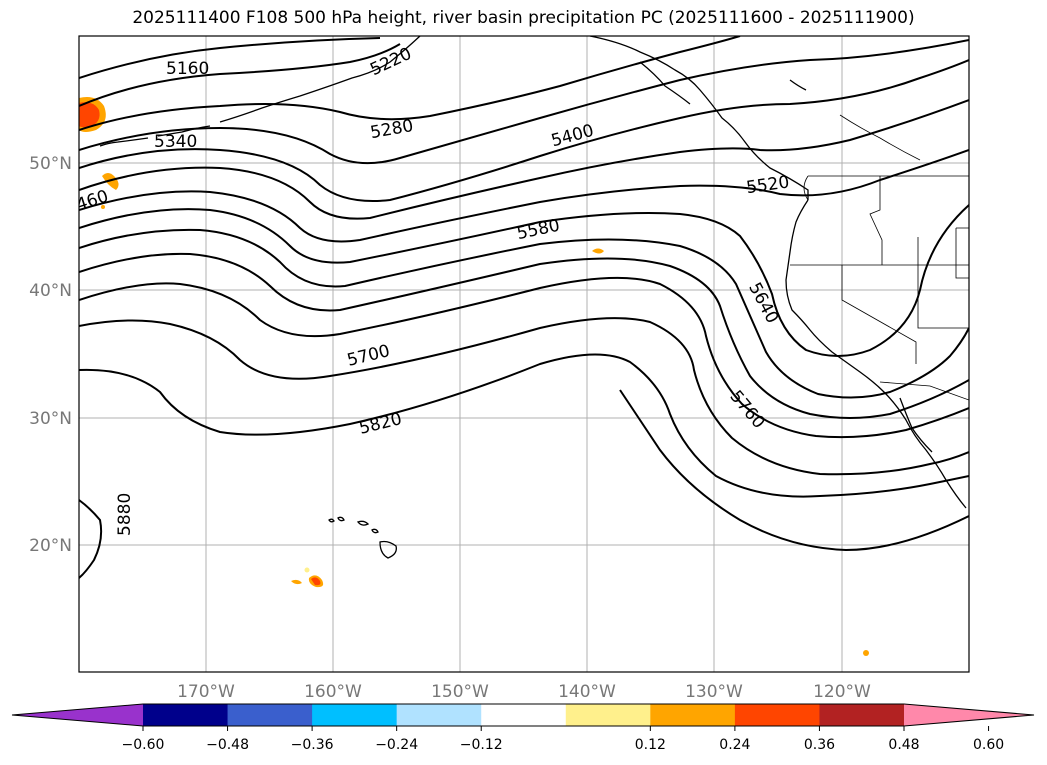  I want to click on lat-label: 20°N, so click(50, 546).